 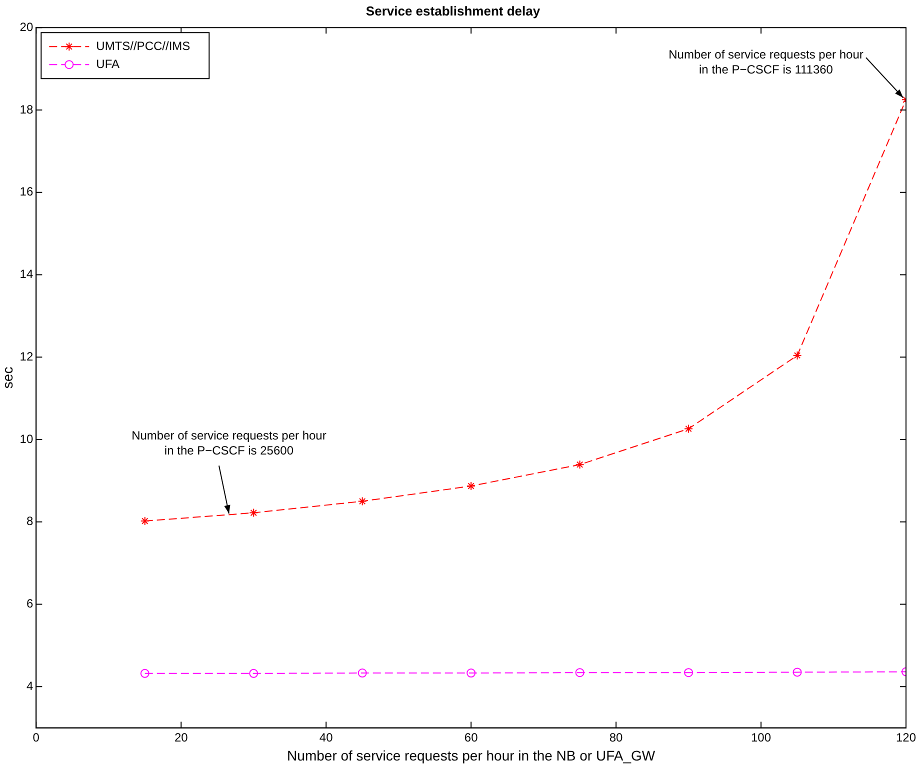 I want to click on y-axis-title: sec, so click(x=8, y=377).